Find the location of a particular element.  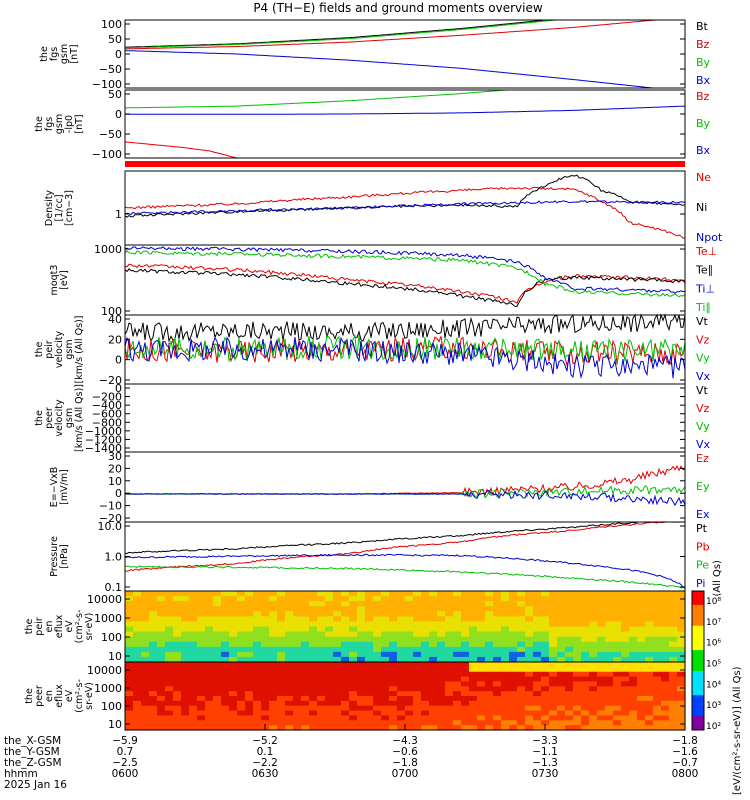

y-label-line: [1/cc] is located at coordinates (59, 207).